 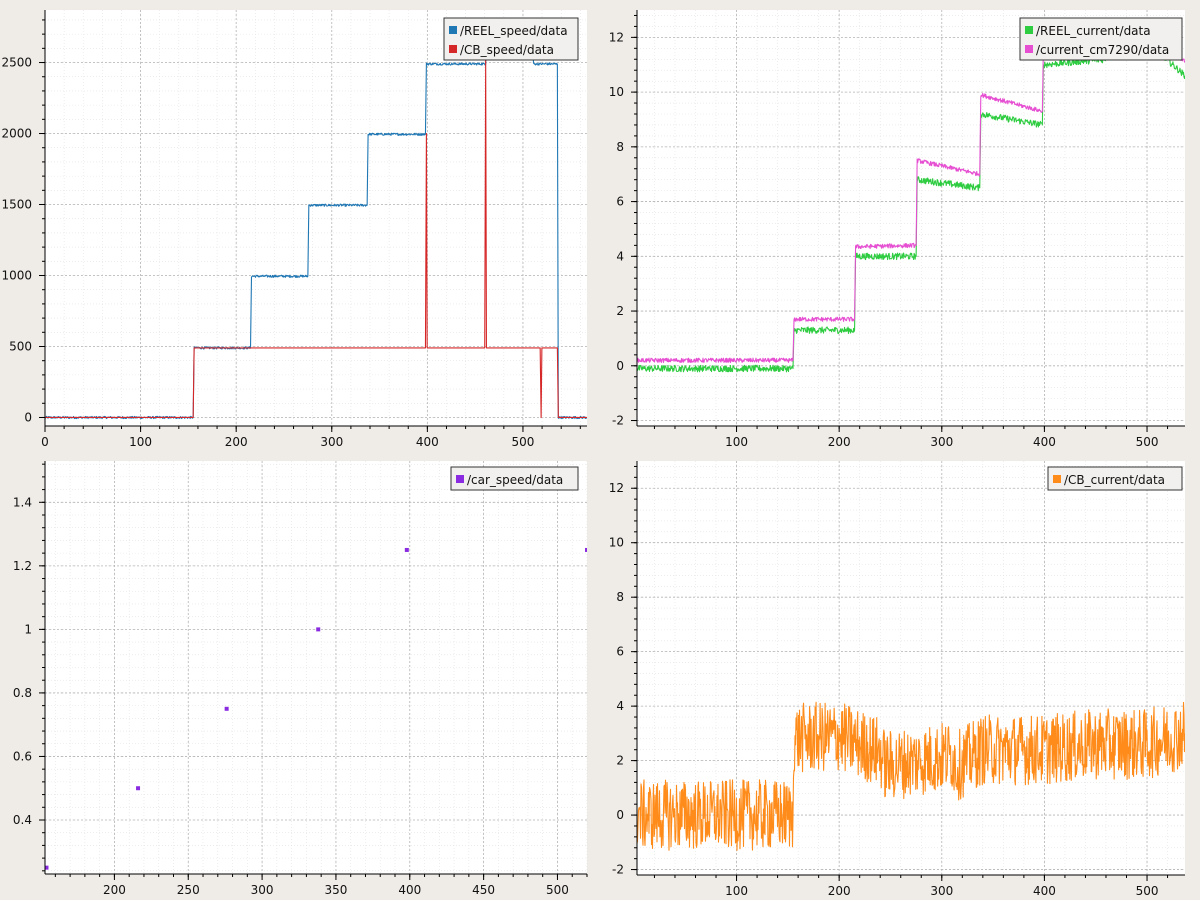 What do you see at coordinates (507, 50) in the screenshot?
I see `legend-label: /CB_speed/data` at bounding box center [507, 50].